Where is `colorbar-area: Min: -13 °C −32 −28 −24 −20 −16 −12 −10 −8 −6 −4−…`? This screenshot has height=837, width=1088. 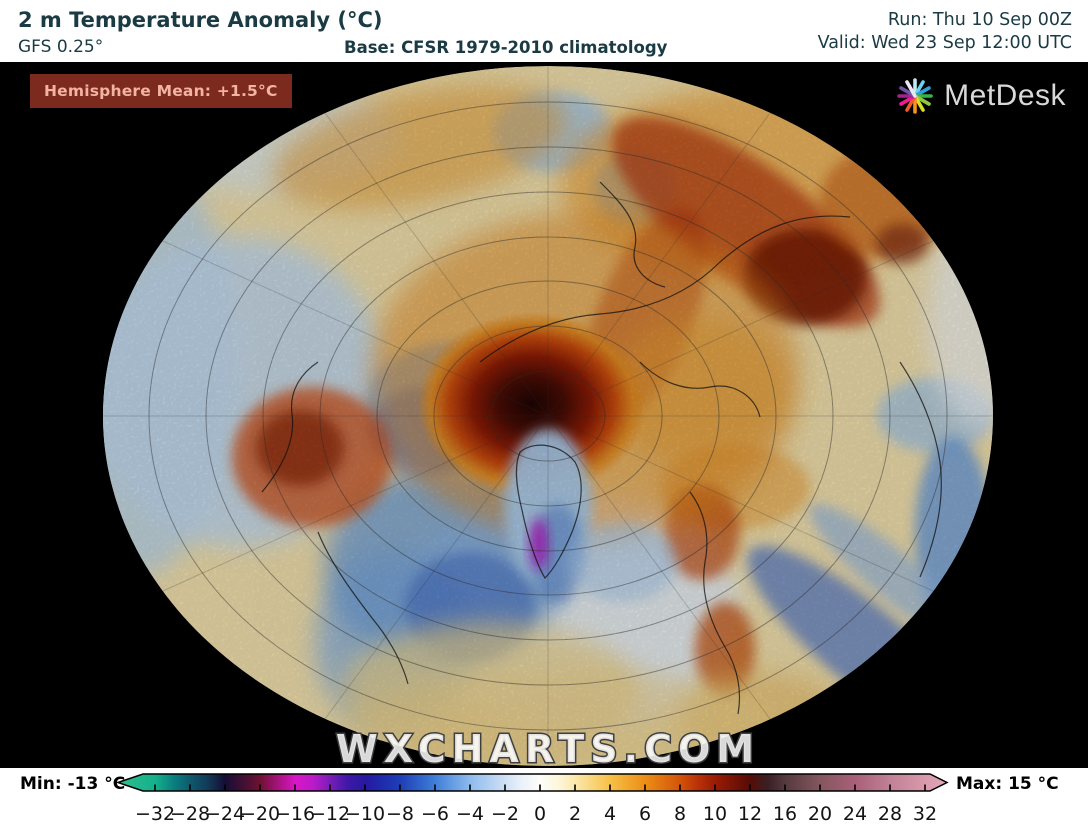
colorbar-area: Min: -13 °C −32 −28 −24 −20 −16 −12 −10 −8 −6 −4−… is located at coordinates (544, 800).